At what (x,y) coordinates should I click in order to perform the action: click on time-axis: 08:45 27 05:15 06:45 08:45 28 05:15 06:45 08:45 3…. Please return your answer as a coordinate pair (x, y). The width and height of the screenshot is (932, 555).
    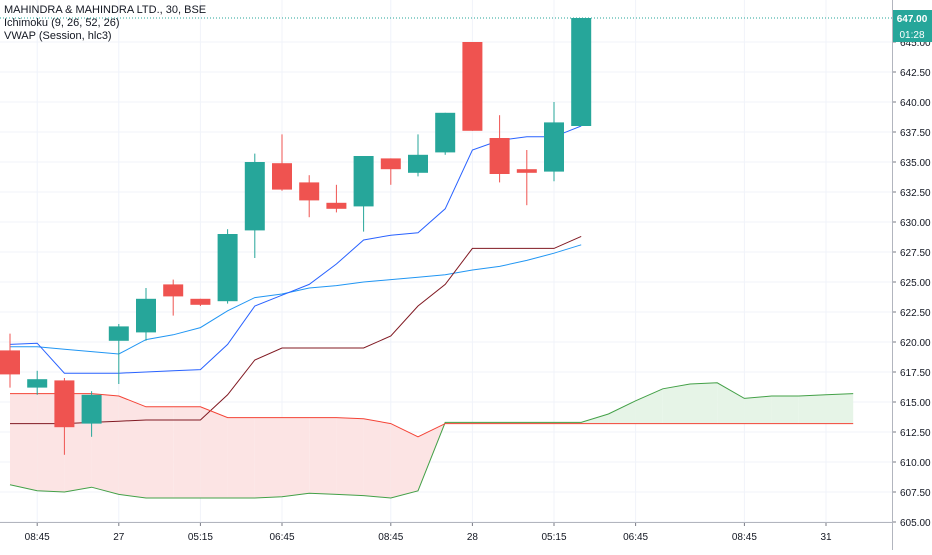
    Looking at the image, I should click on (446, 532).